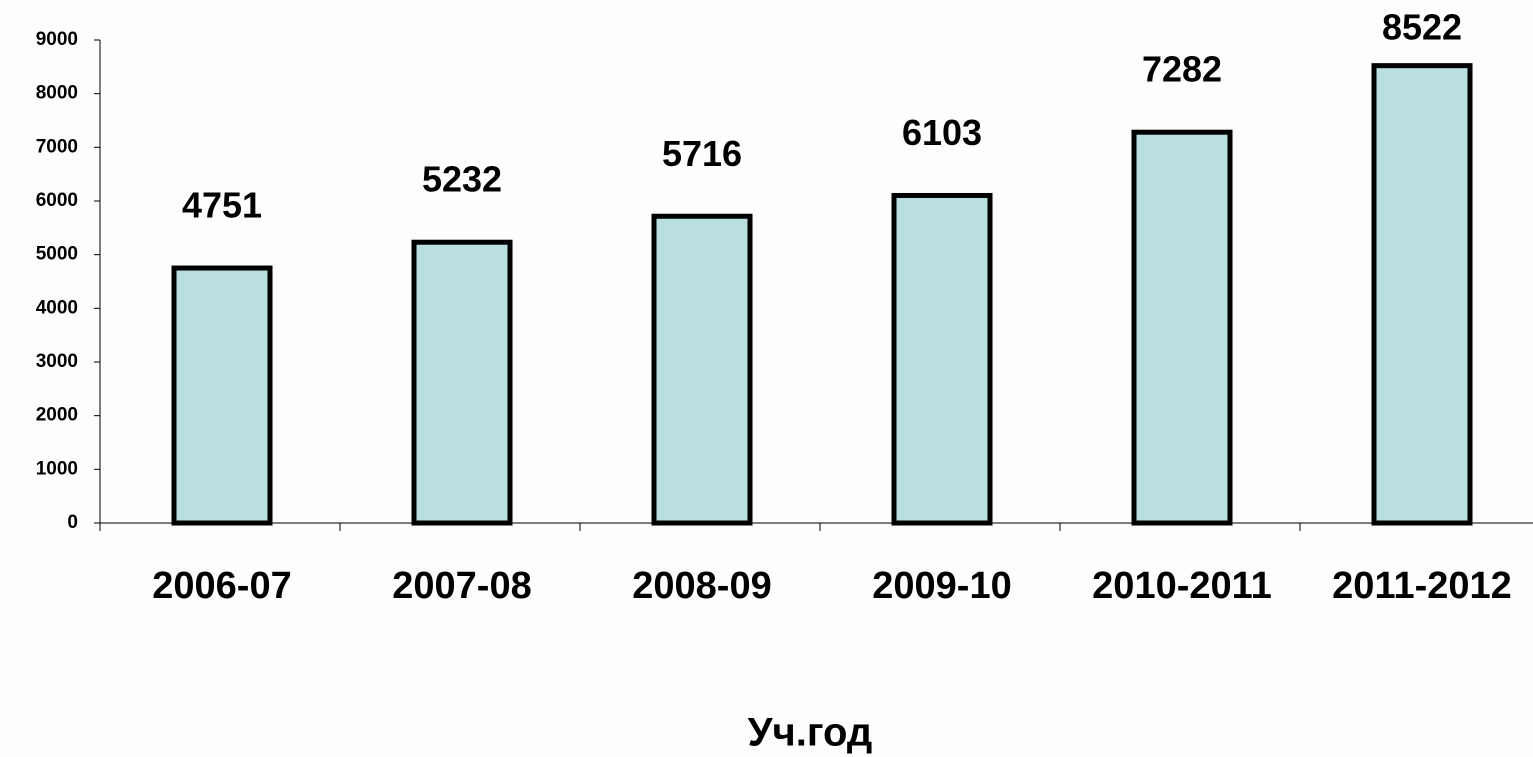 The image size is (1533, 757). What do you see at coordinates (57, 146) in the screenshot?
I see `y-tick-label: 7000` at bounding box center [57, 146].